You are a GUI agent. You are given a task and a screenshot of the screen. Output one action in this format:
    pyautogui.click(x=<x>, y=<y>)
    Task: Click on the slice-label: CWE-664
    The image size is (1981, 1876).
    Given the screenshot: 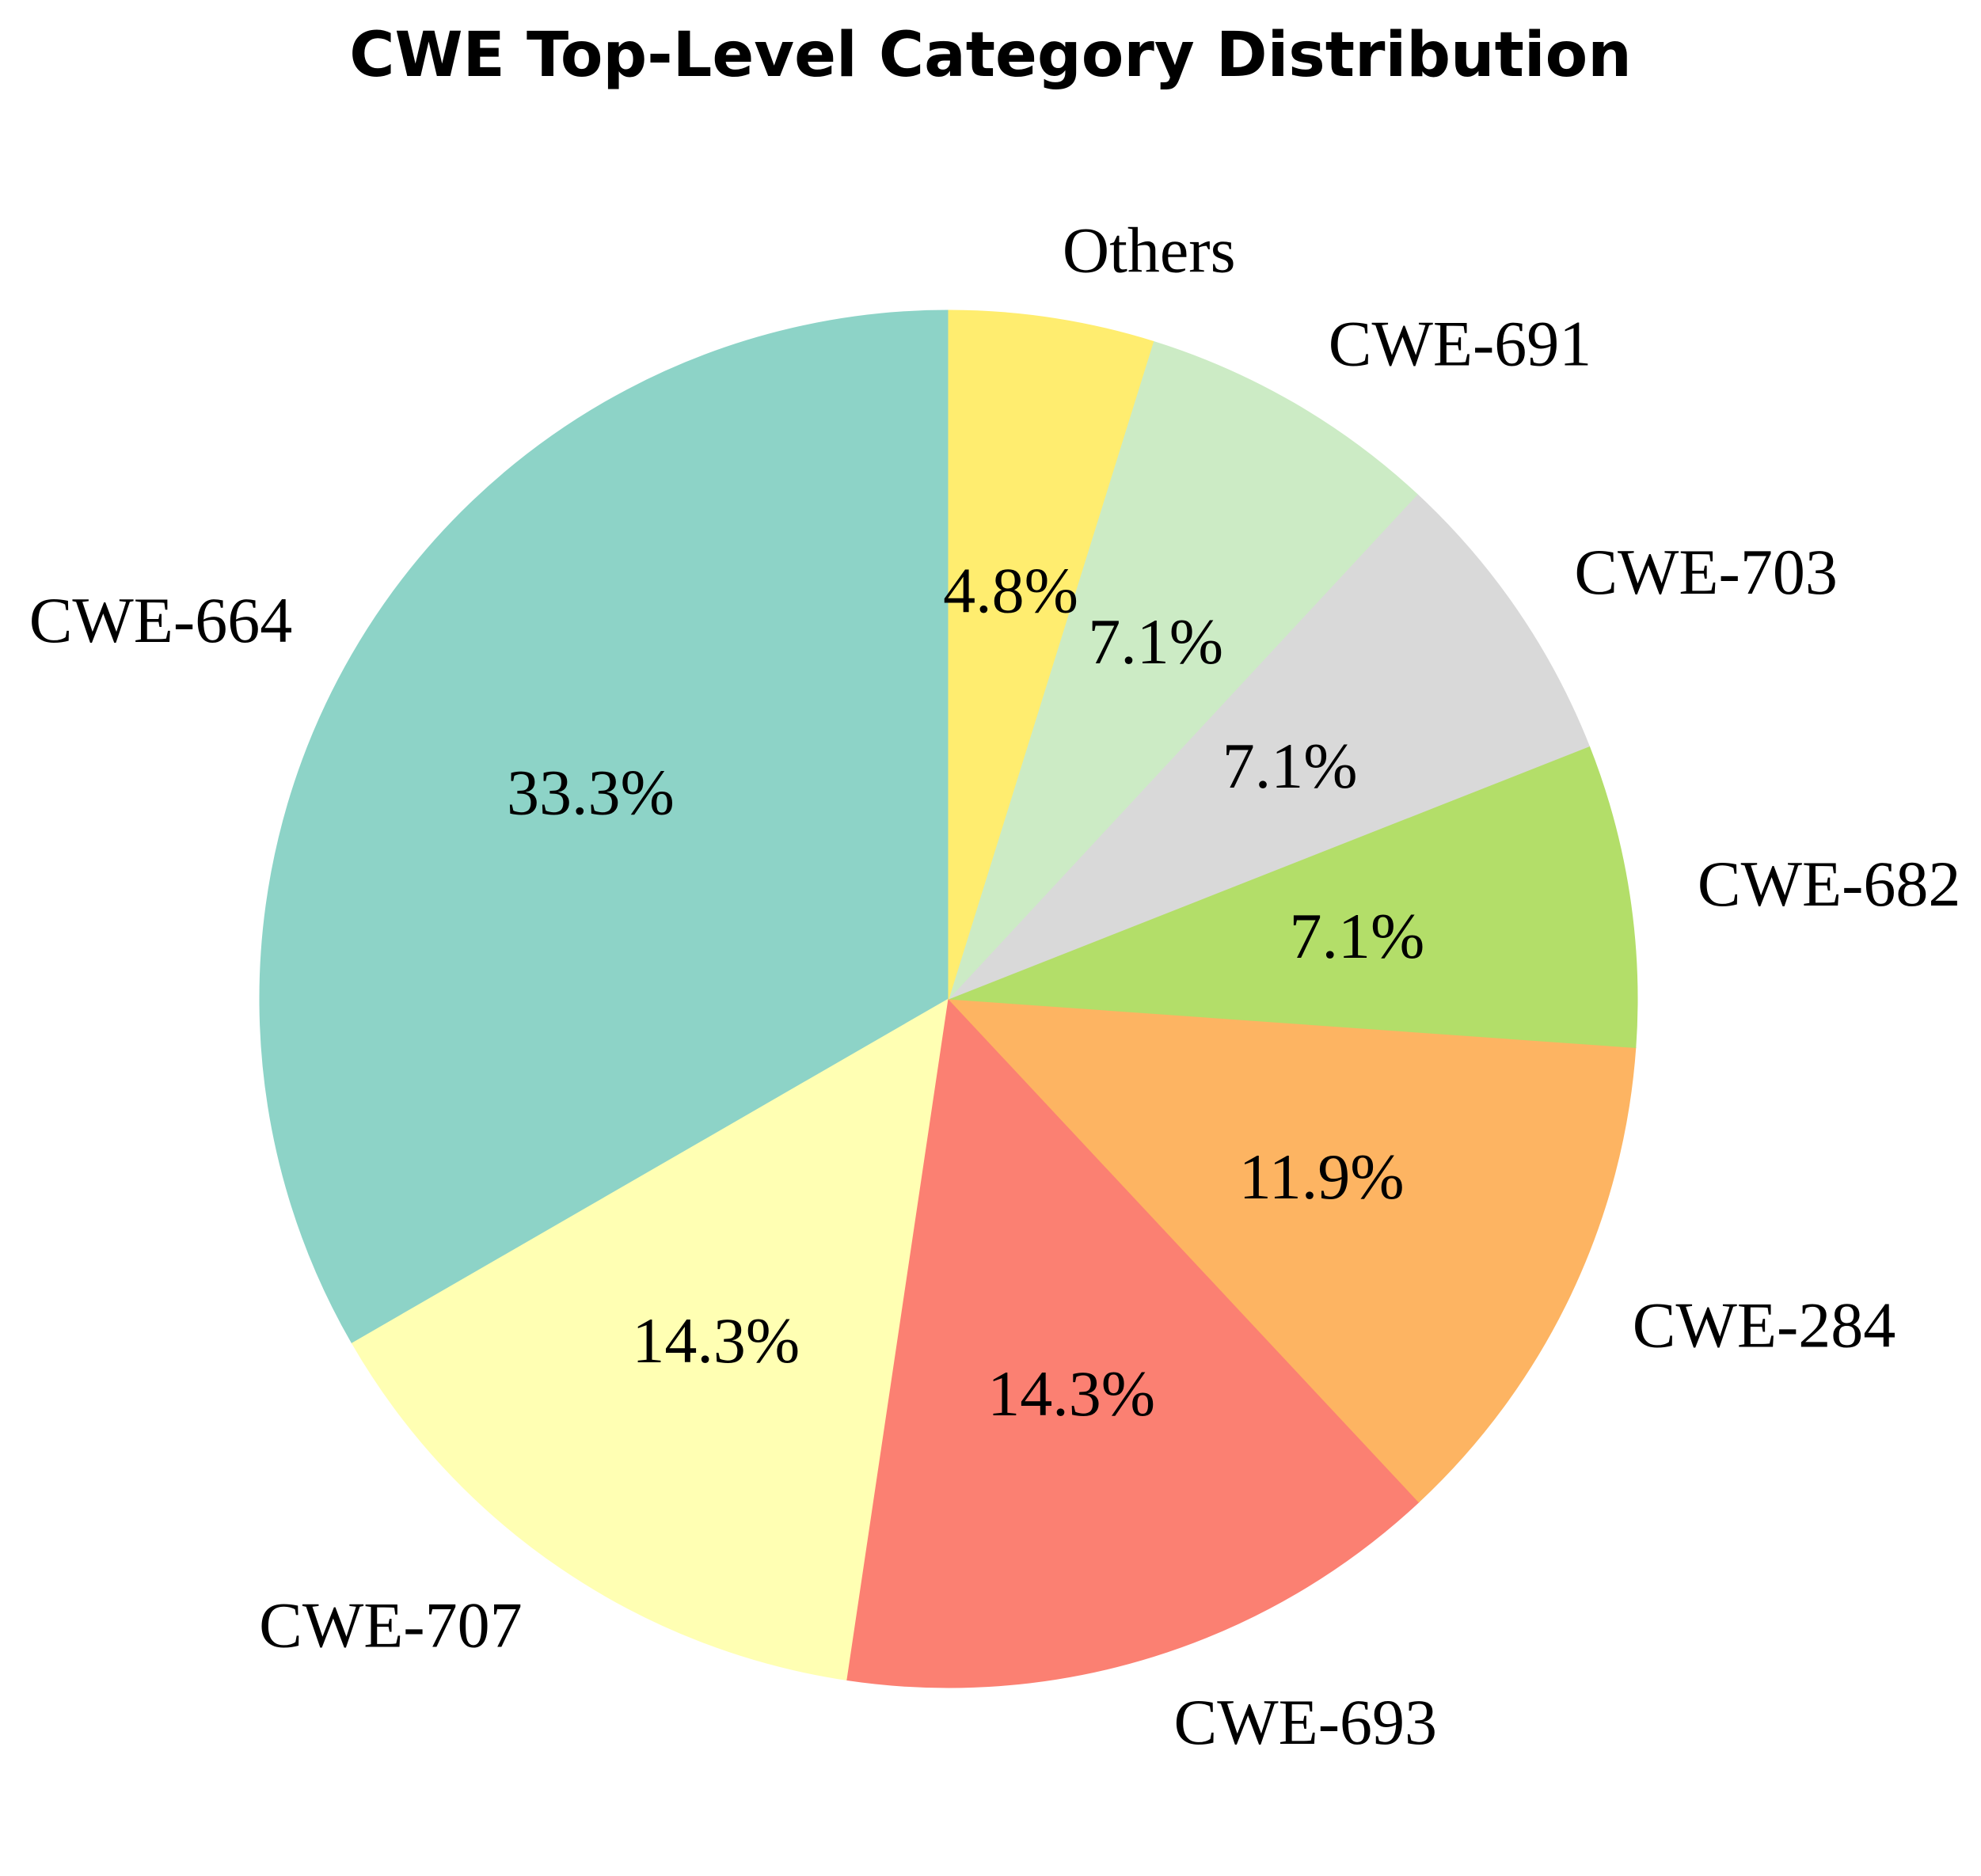 What is the action you would take?
    pyautogui.click(x=160, y=620)
    